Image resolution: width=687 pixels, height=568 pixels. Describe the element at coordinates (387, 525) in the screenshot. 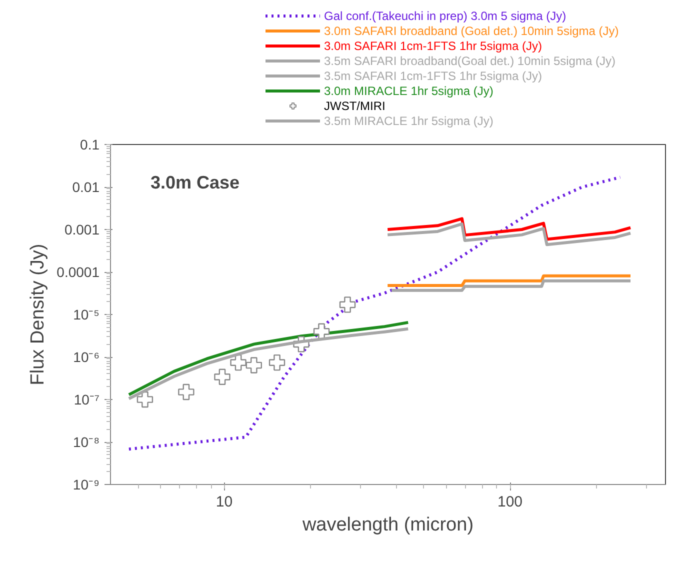

I see `x-axis-title: wavelength (micron)` at that location.